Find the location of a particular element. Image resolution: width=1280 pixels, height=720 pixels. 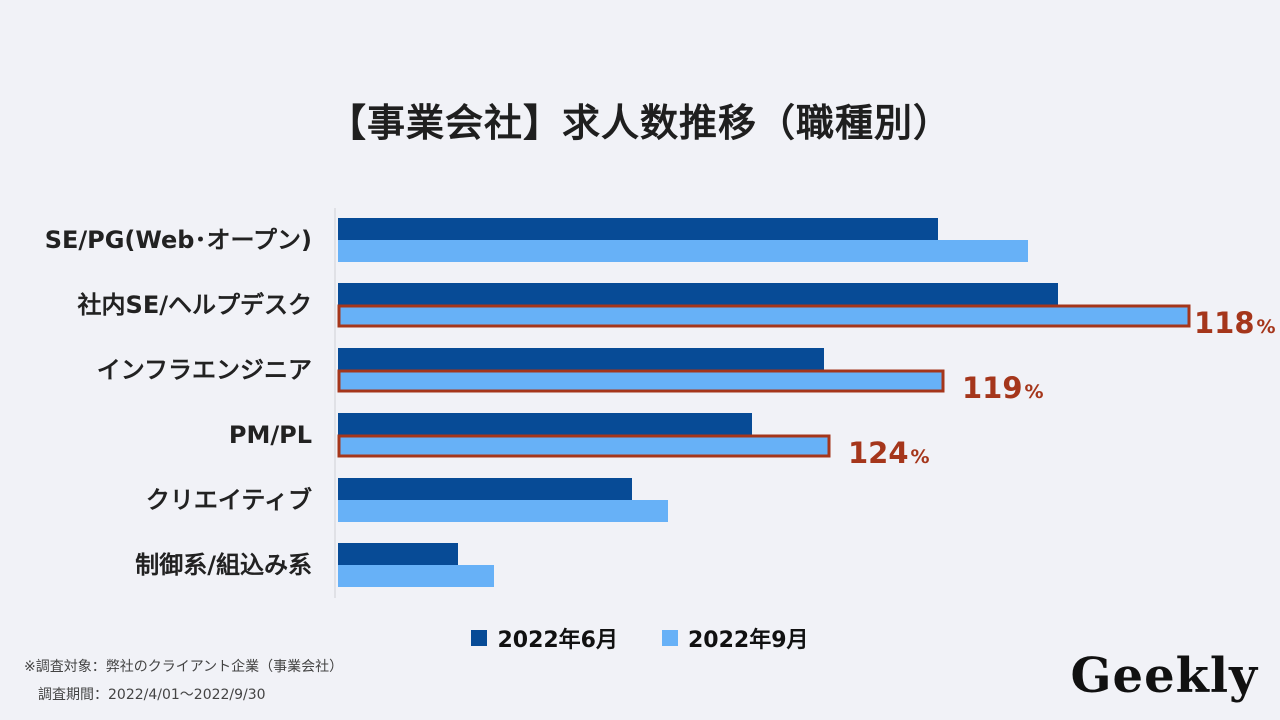

legend-label-jun: 2022年6月 is located at coordinates (557, 640).